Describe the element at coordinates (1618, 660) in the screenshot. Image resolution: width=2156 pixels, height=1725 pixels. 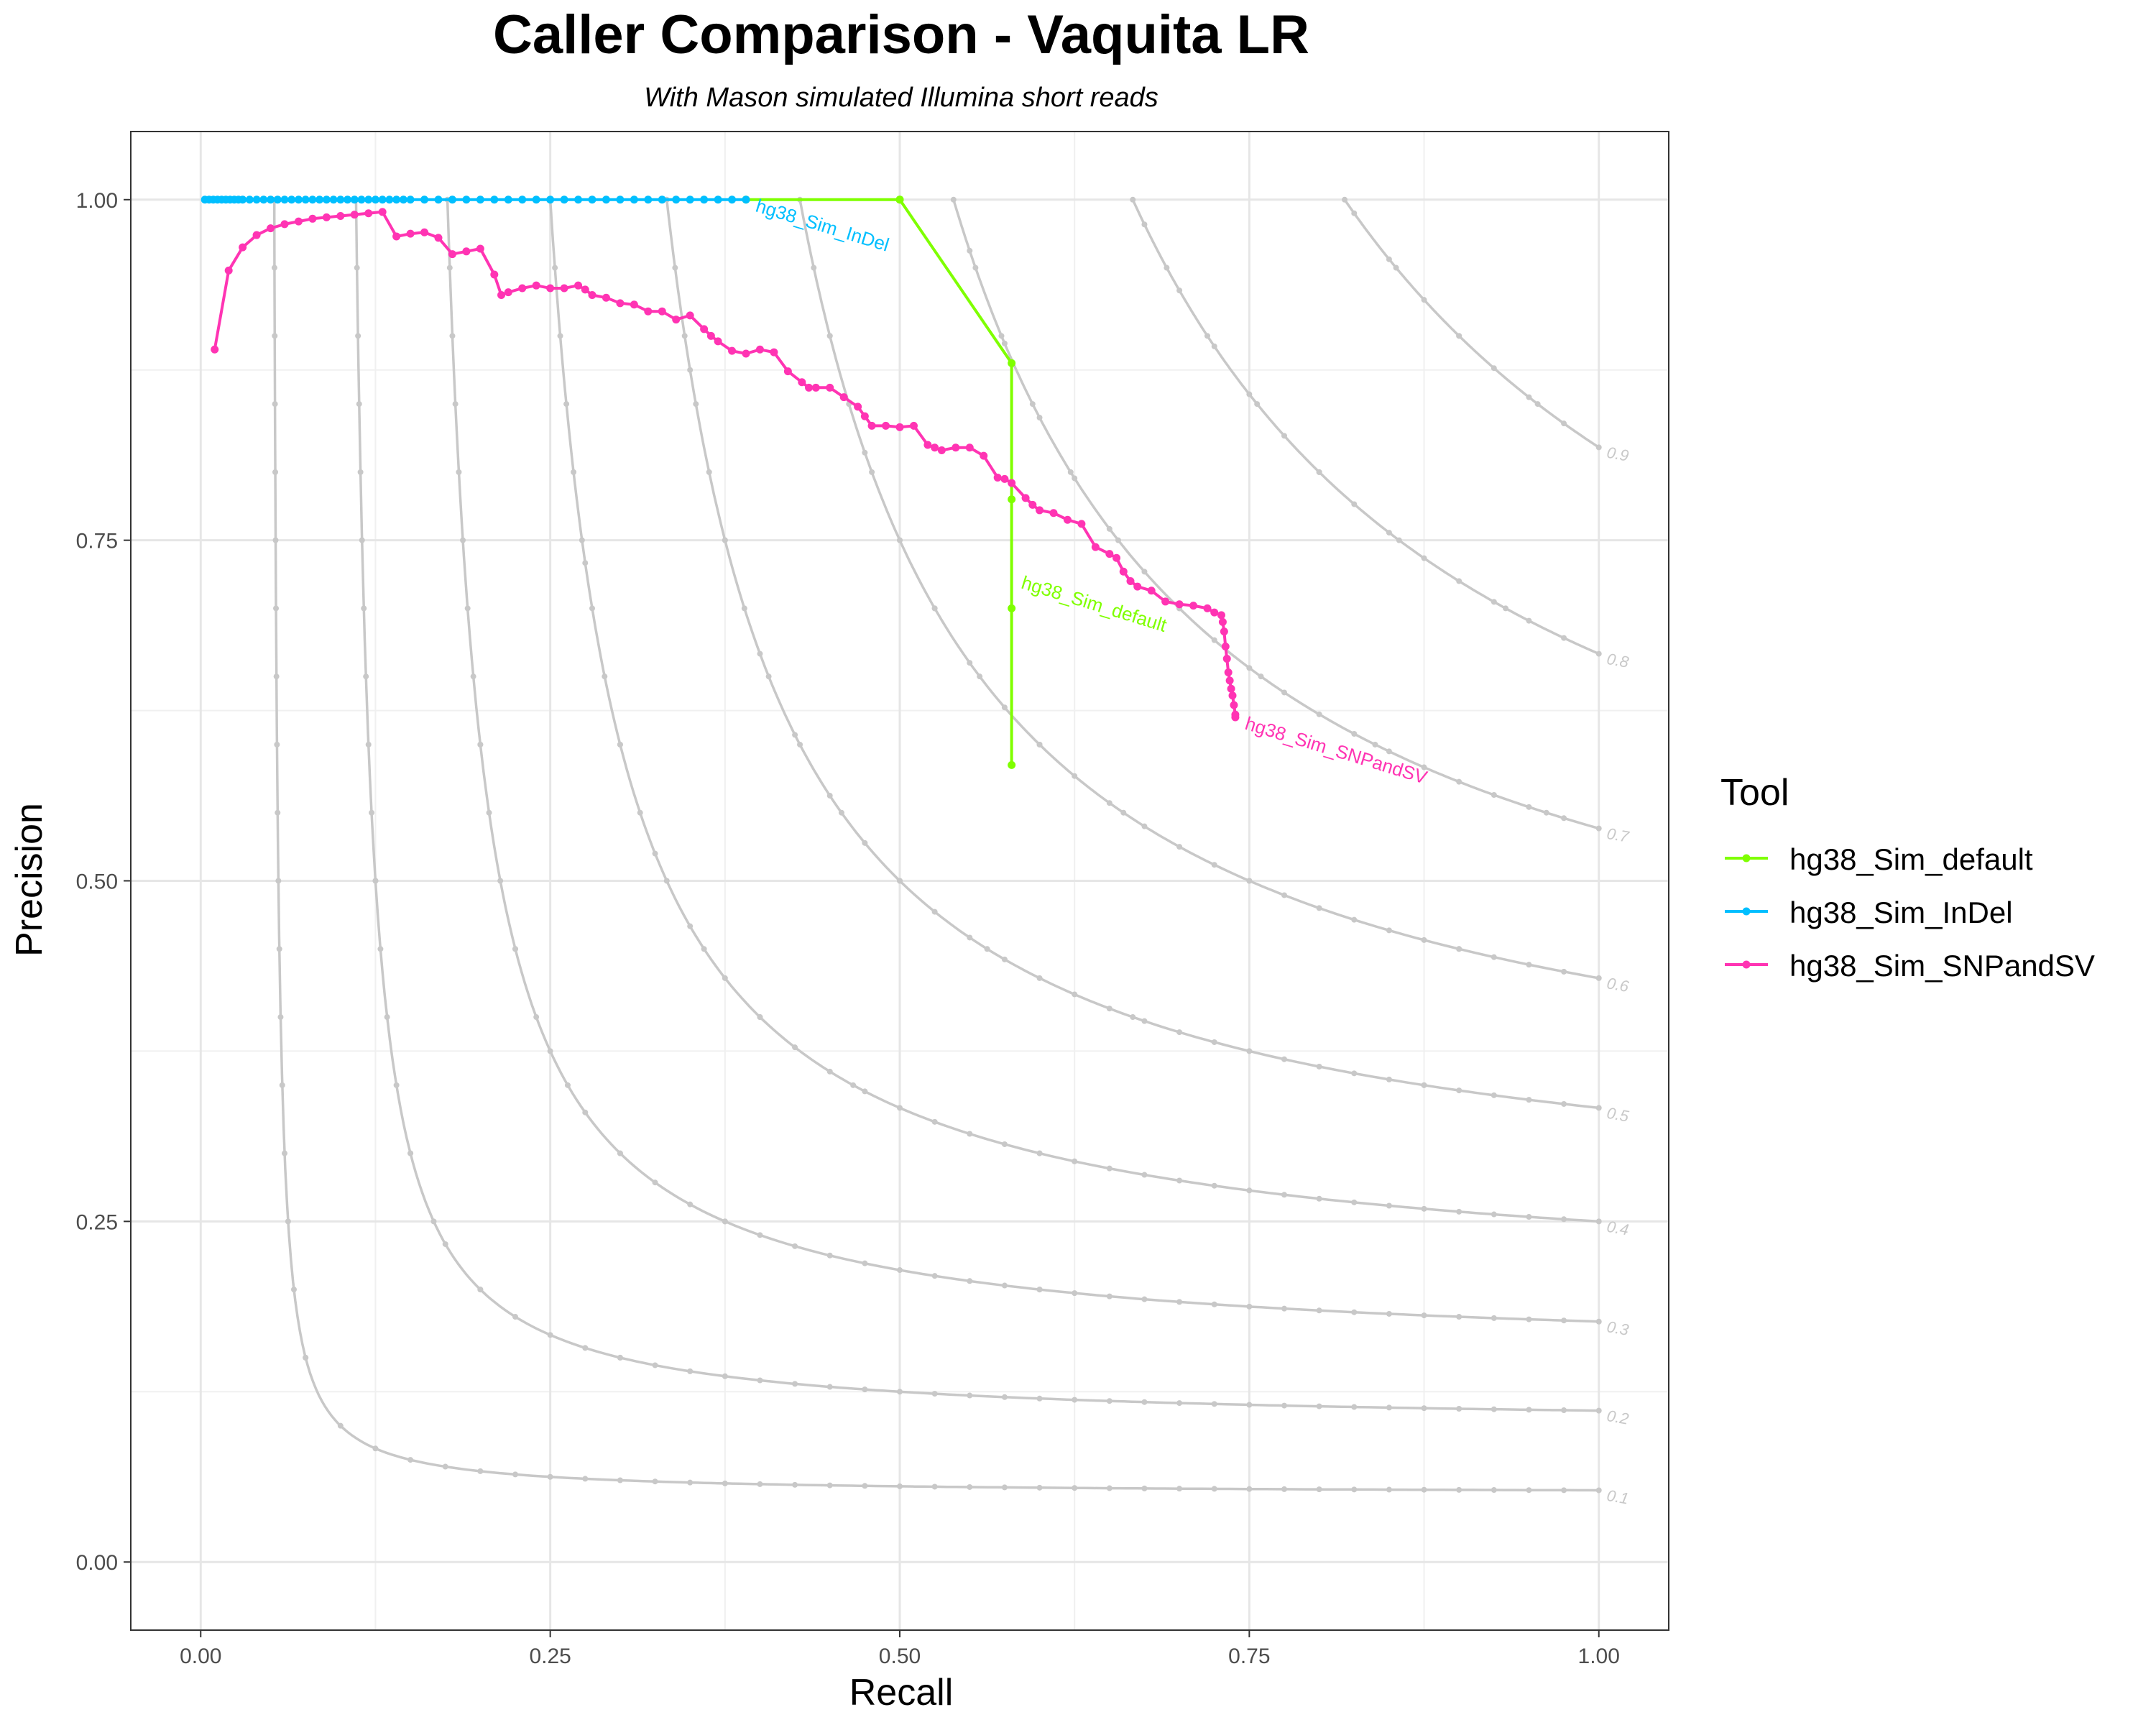
I see `iso-f1-label: 0.8` at that location.